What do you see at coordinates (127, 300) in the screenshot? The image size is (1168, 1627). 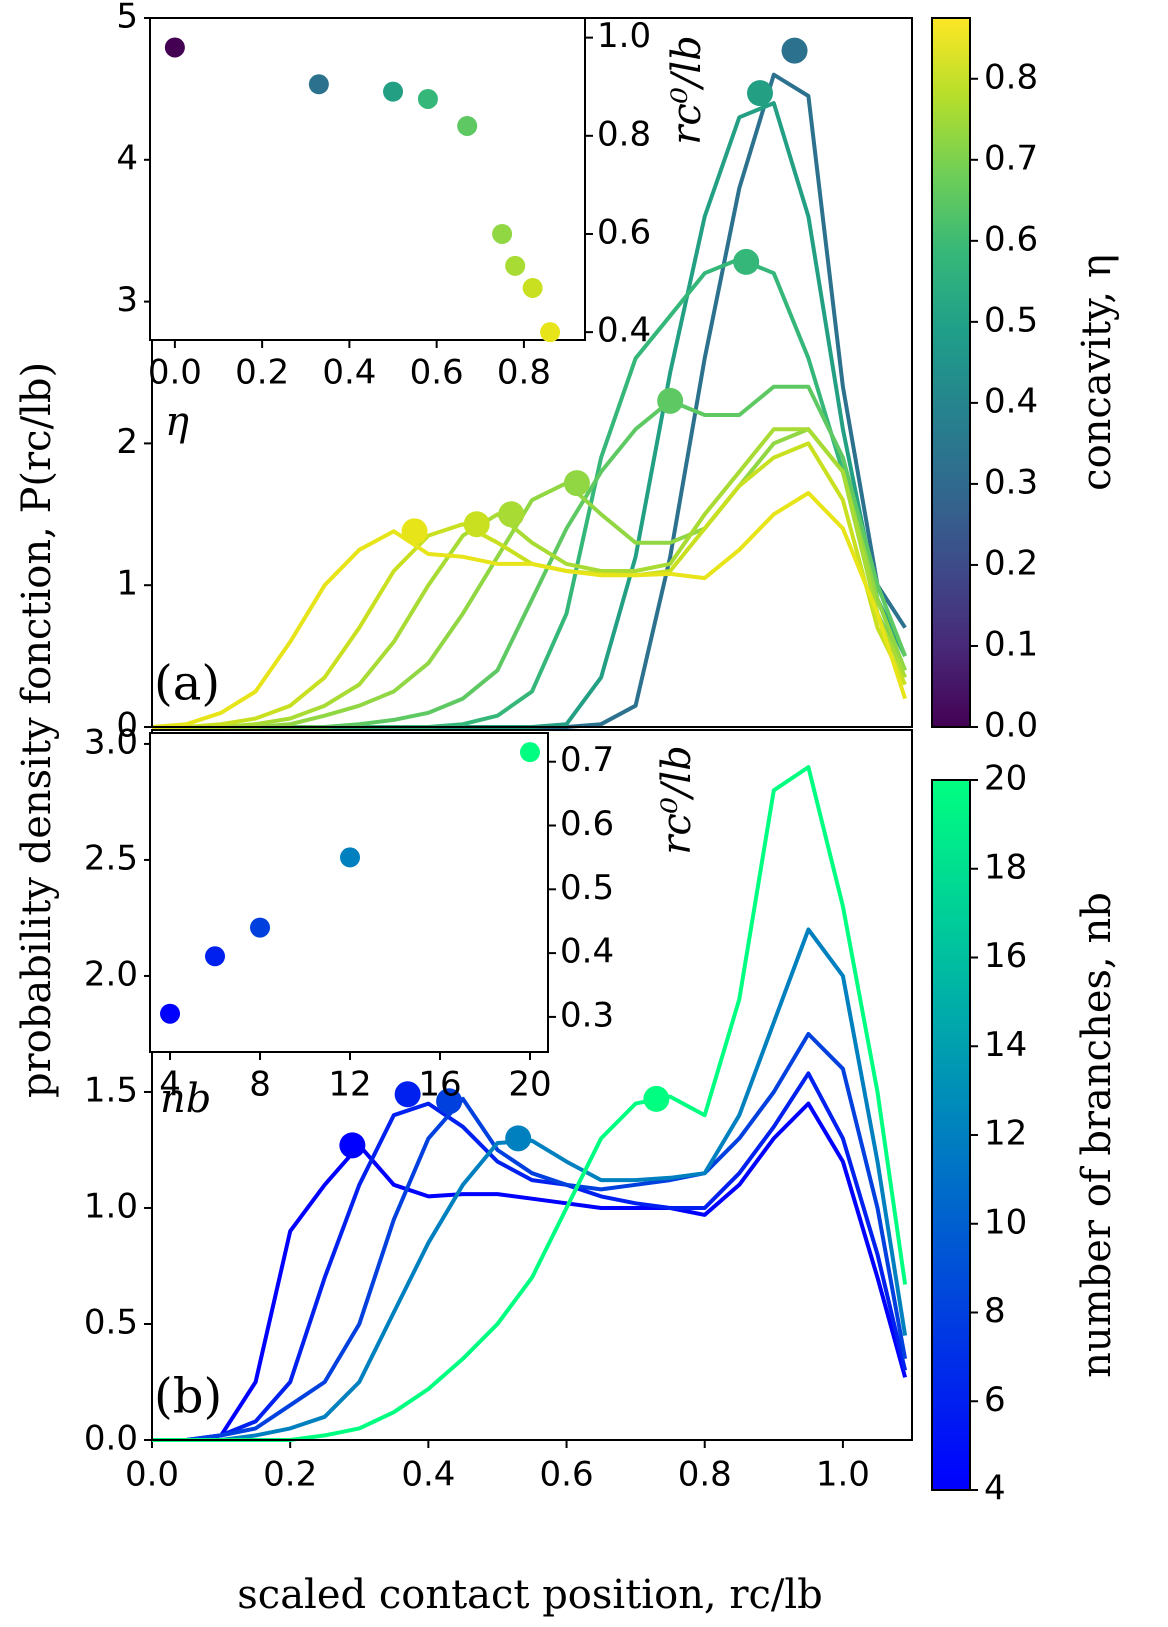 I see `y-tick-label: 3` at bounding box center [127, 300].